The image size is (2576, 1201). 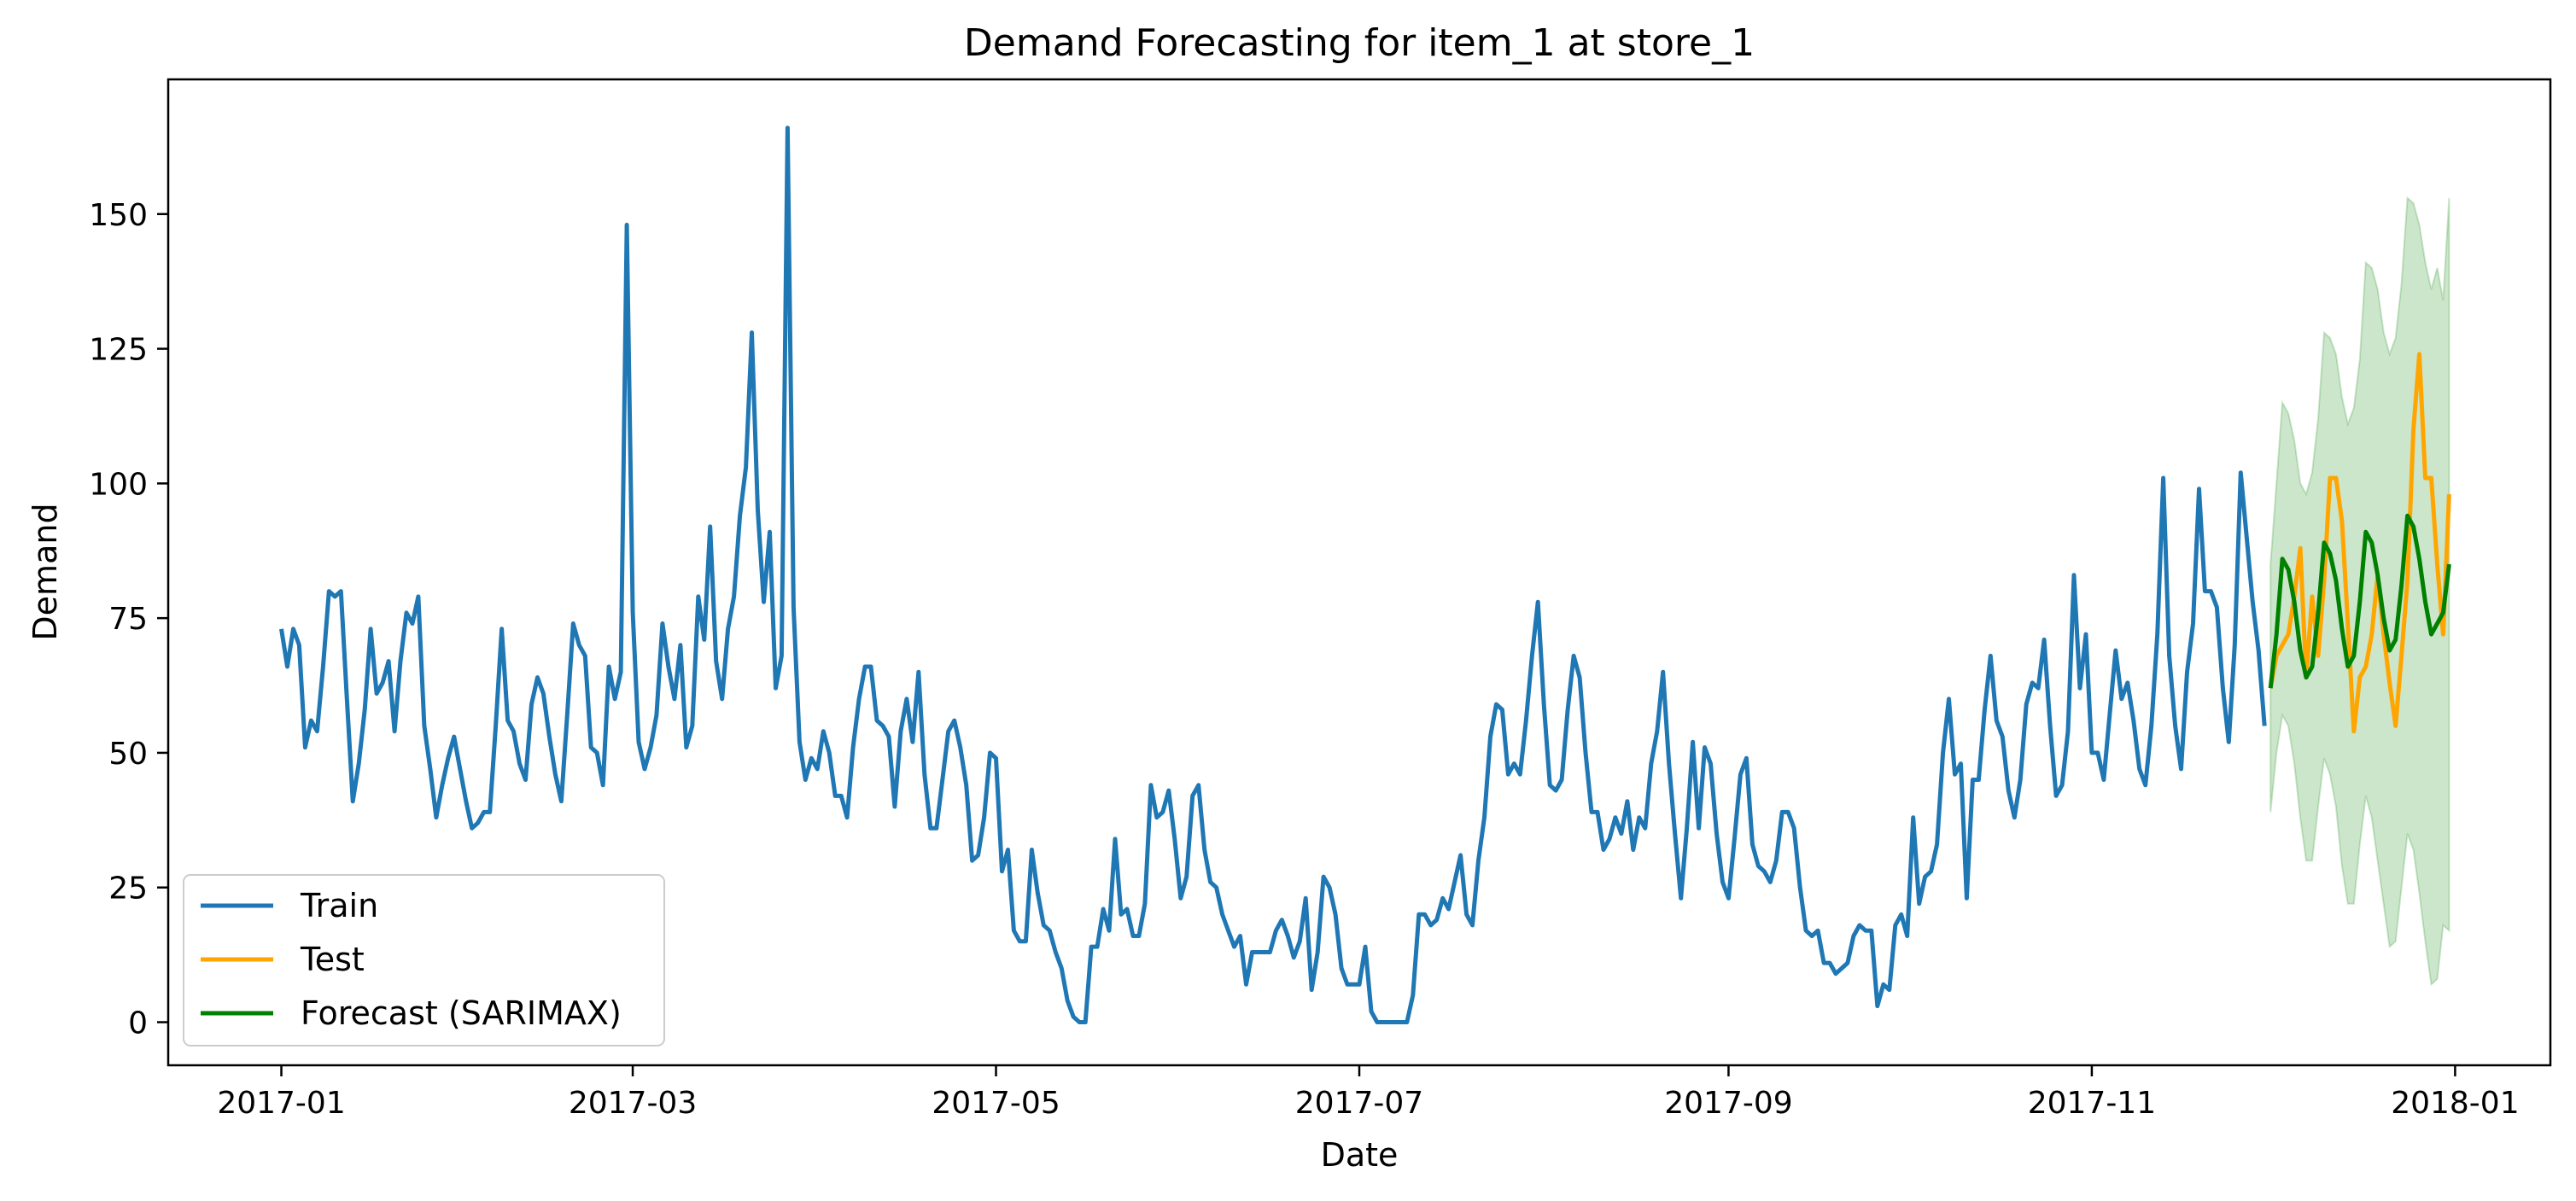 What do you see at coordinates (118, 485) in the screenshot?
I see `y-tick-label: 100` at bounding box center [118, 485].